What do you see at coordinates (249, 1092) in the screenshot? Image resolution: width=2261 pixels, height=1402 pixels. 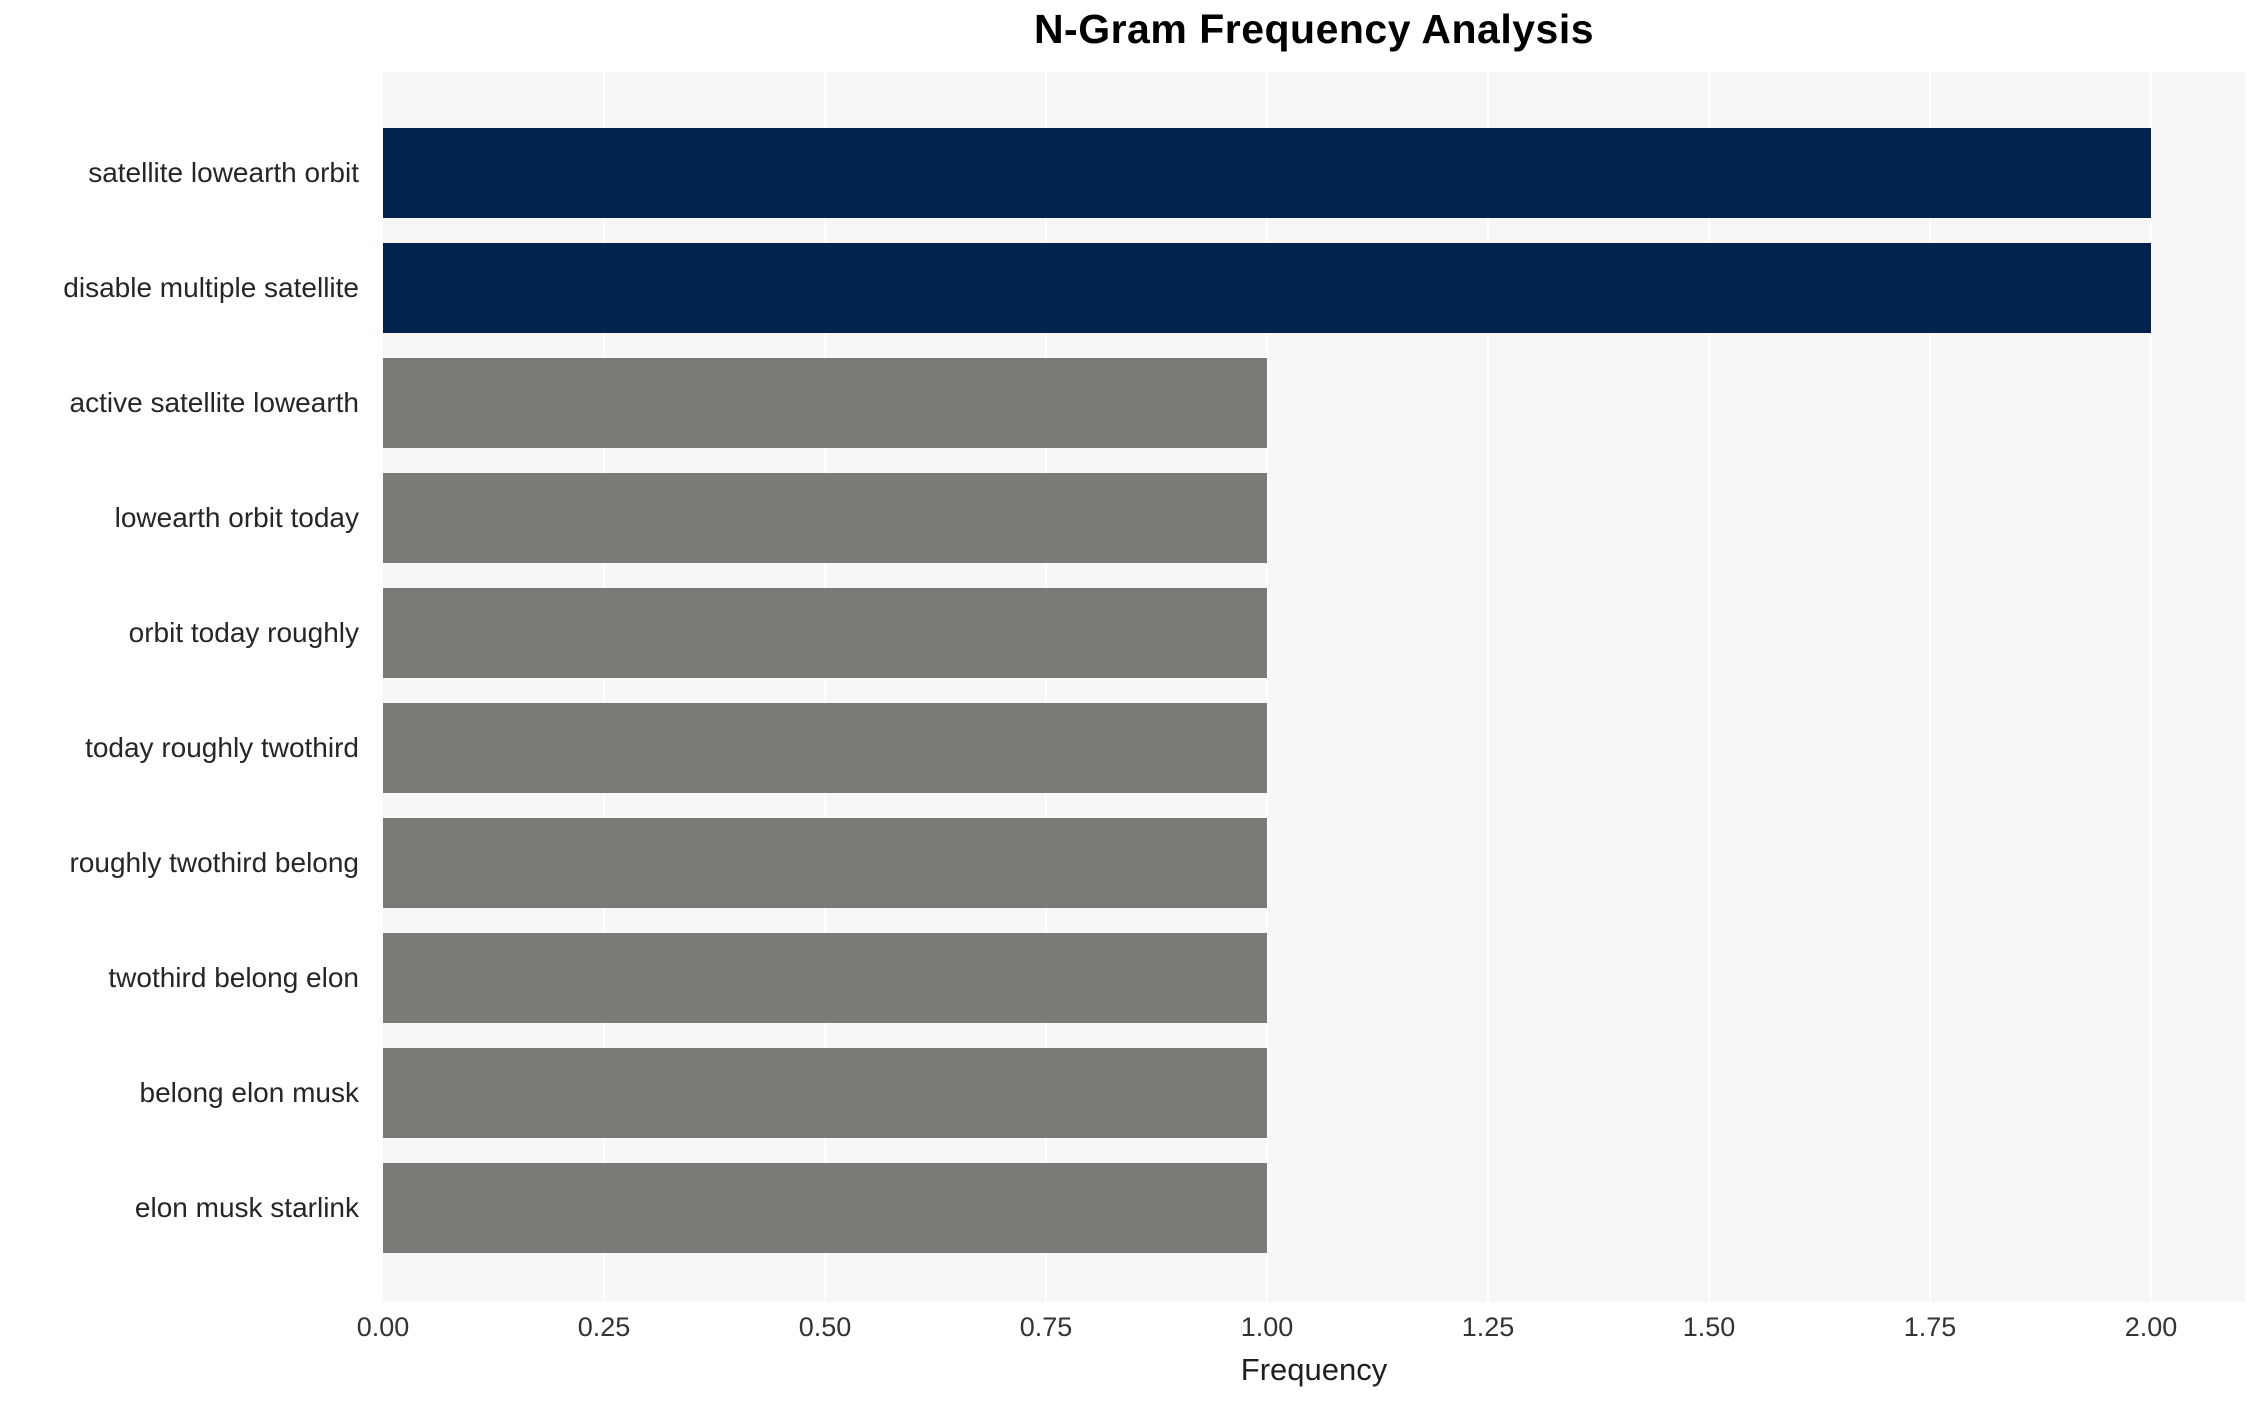 I see `y-tick-label: belong elon musk` at bounding box center [249, 1092].